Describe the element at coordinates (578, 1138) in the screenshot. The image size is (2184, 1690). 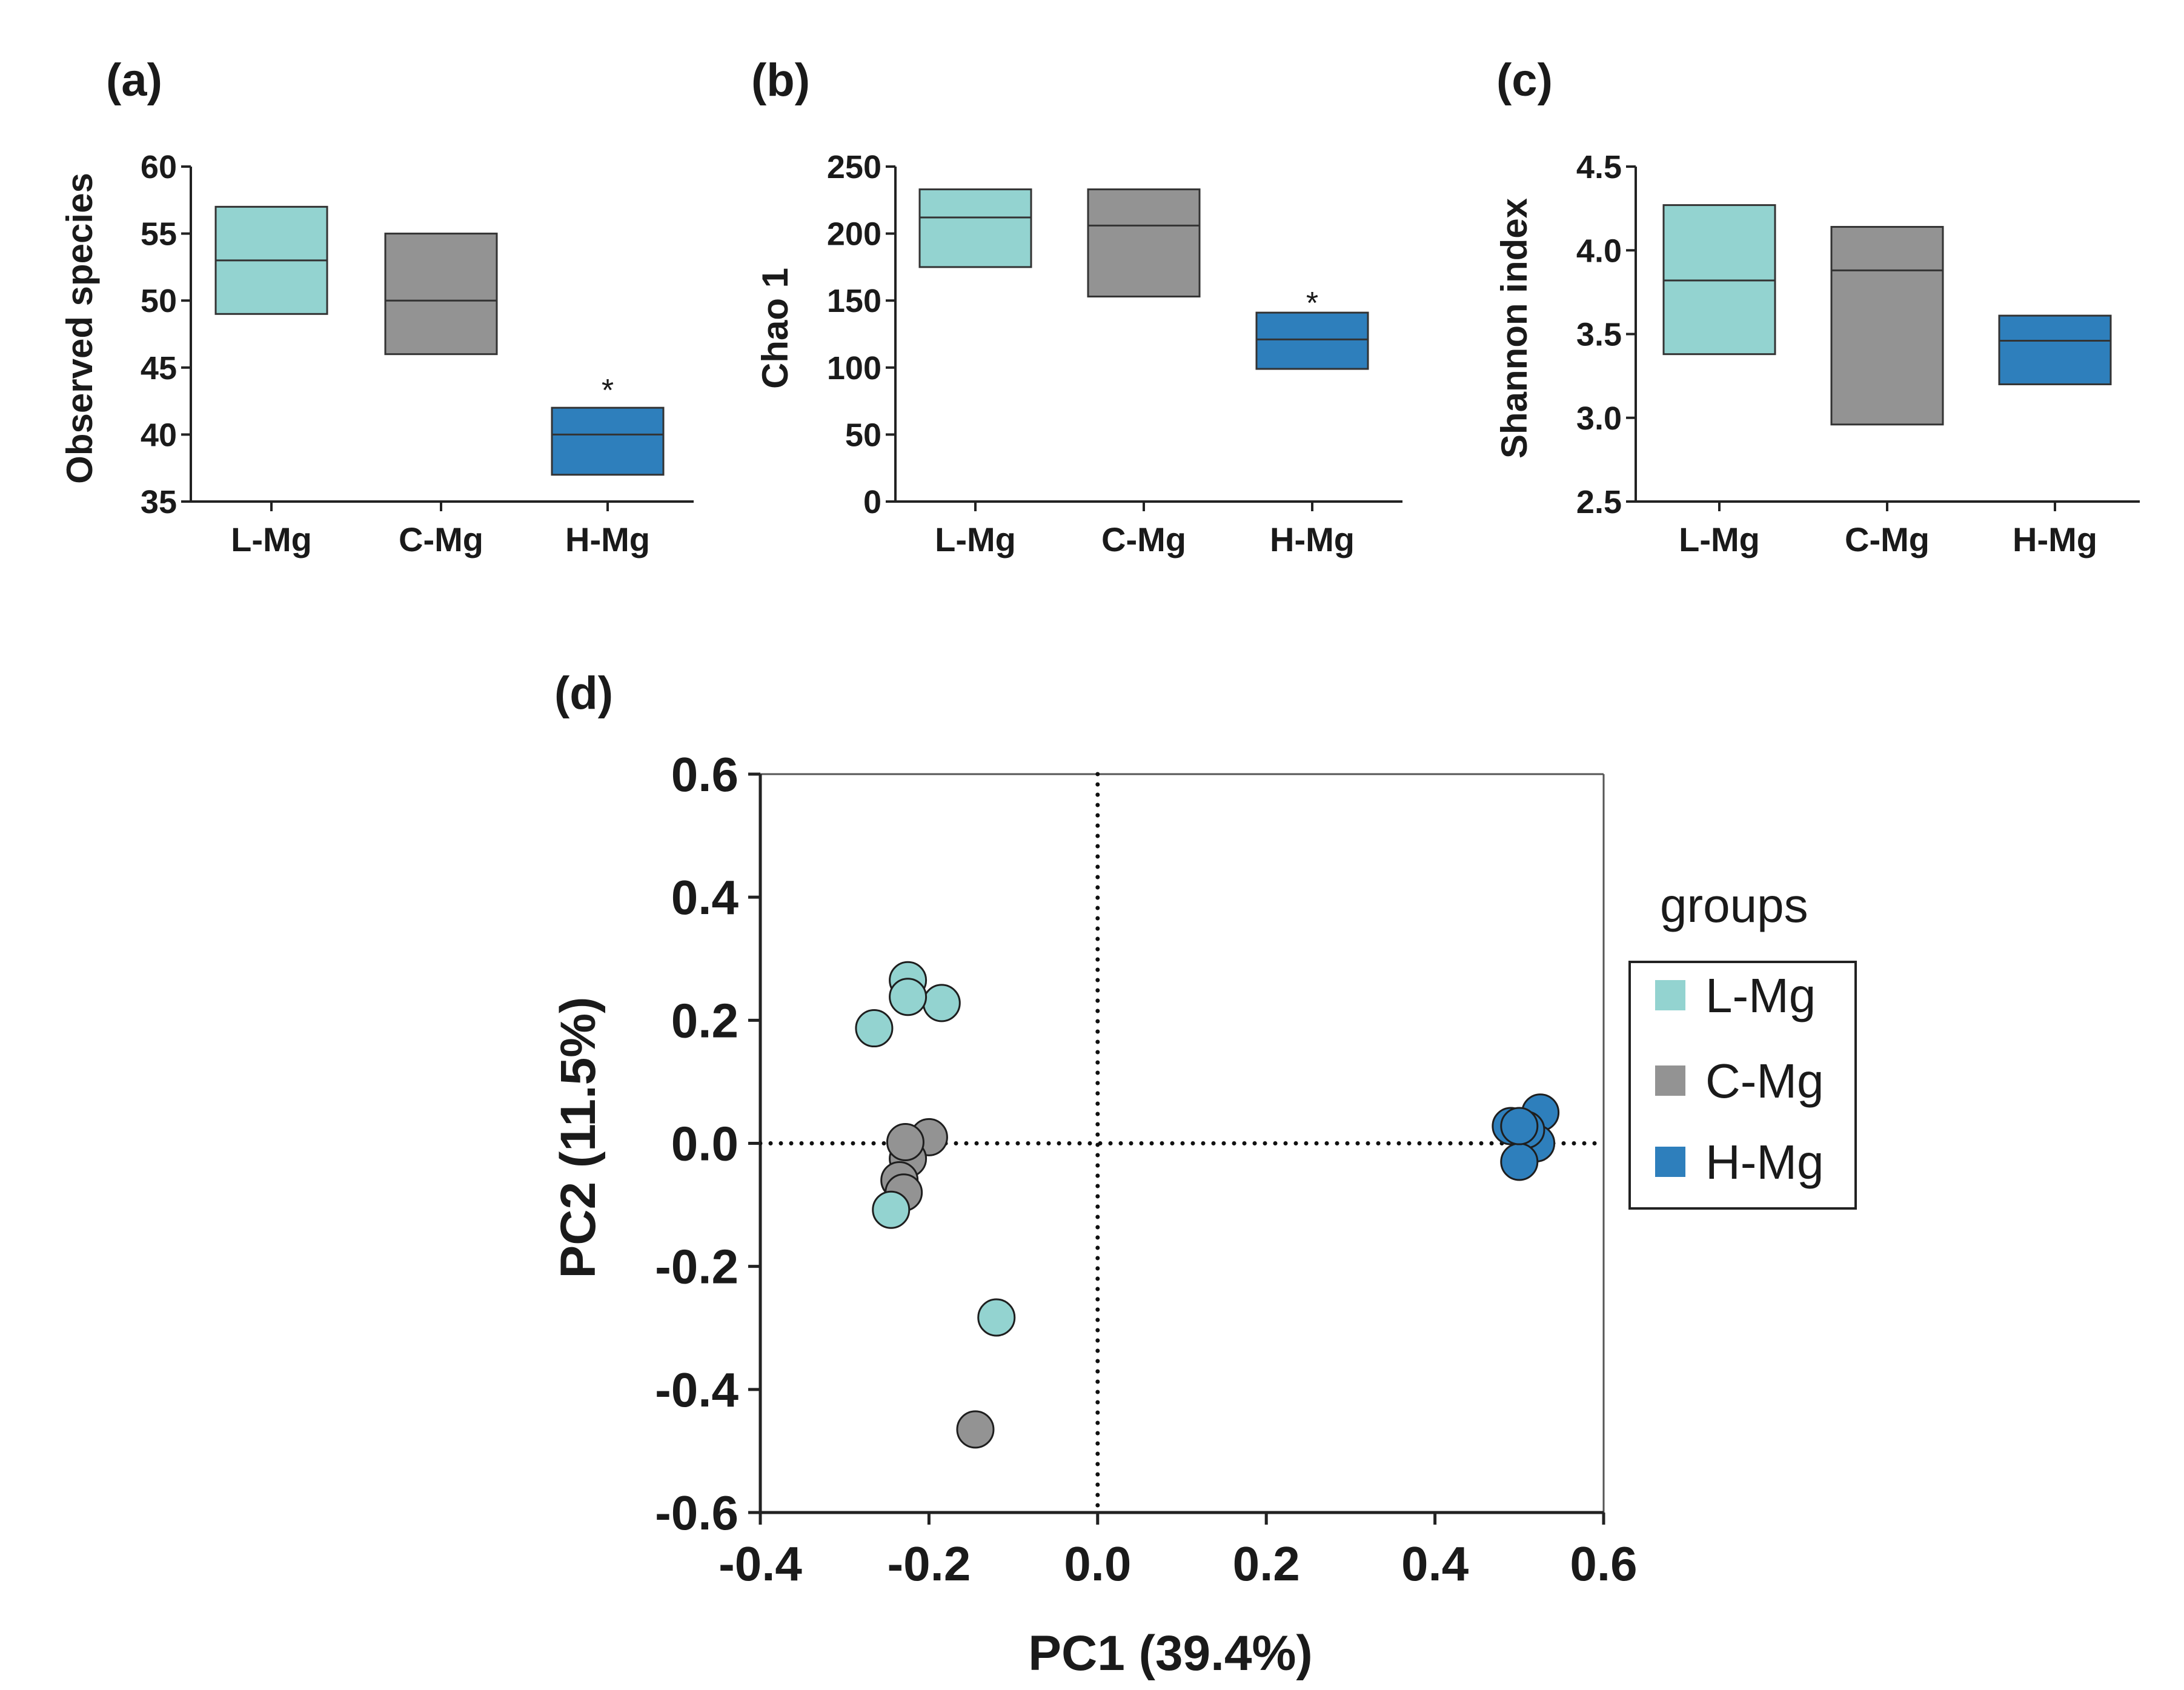
I see `panel-d-y-axis-label: PC2 (11.5%)` at that location.